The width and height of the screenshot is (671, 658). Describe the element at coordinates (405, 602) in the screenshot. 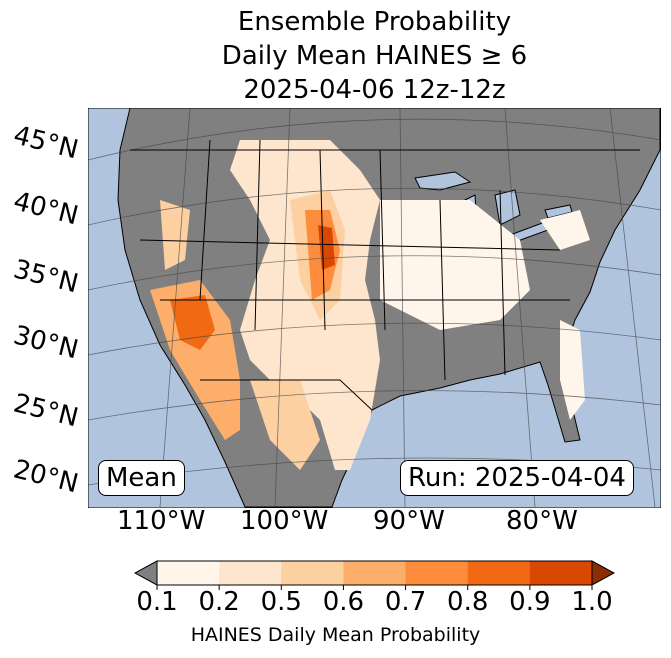

I see `colorbar-tick-label: 0.7` at that location.